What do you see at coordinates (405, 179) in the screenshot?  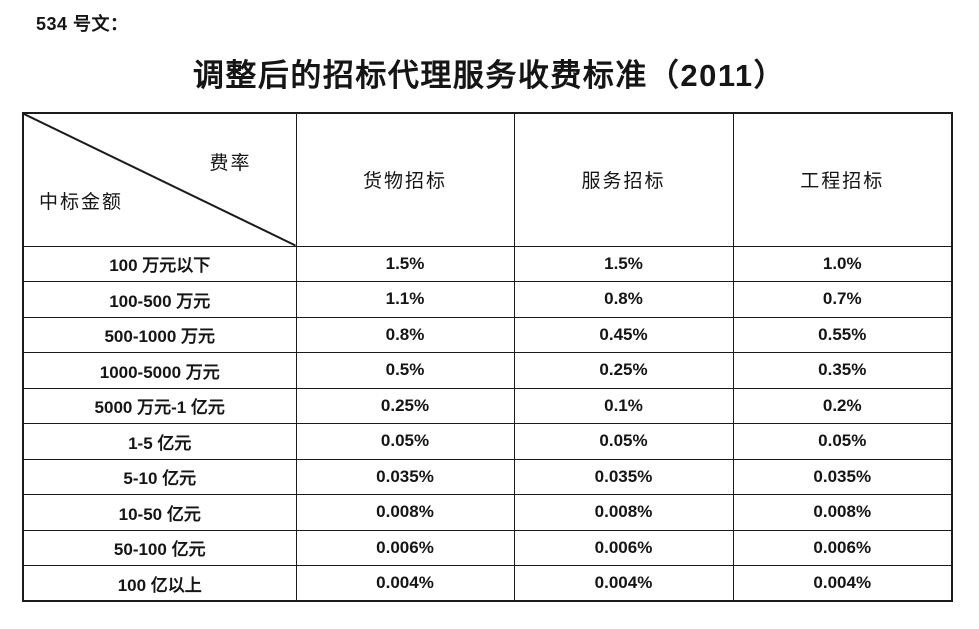 I see `column-header-0: 货物招标` at bounding box center [405, 179].